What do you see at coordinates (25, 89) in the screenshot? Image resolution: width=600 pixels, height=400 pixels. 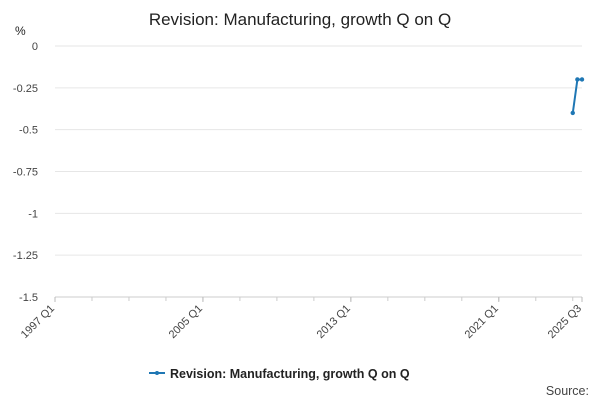 I see `y-tick-label: -0.25` at bounding box center [25, 89].